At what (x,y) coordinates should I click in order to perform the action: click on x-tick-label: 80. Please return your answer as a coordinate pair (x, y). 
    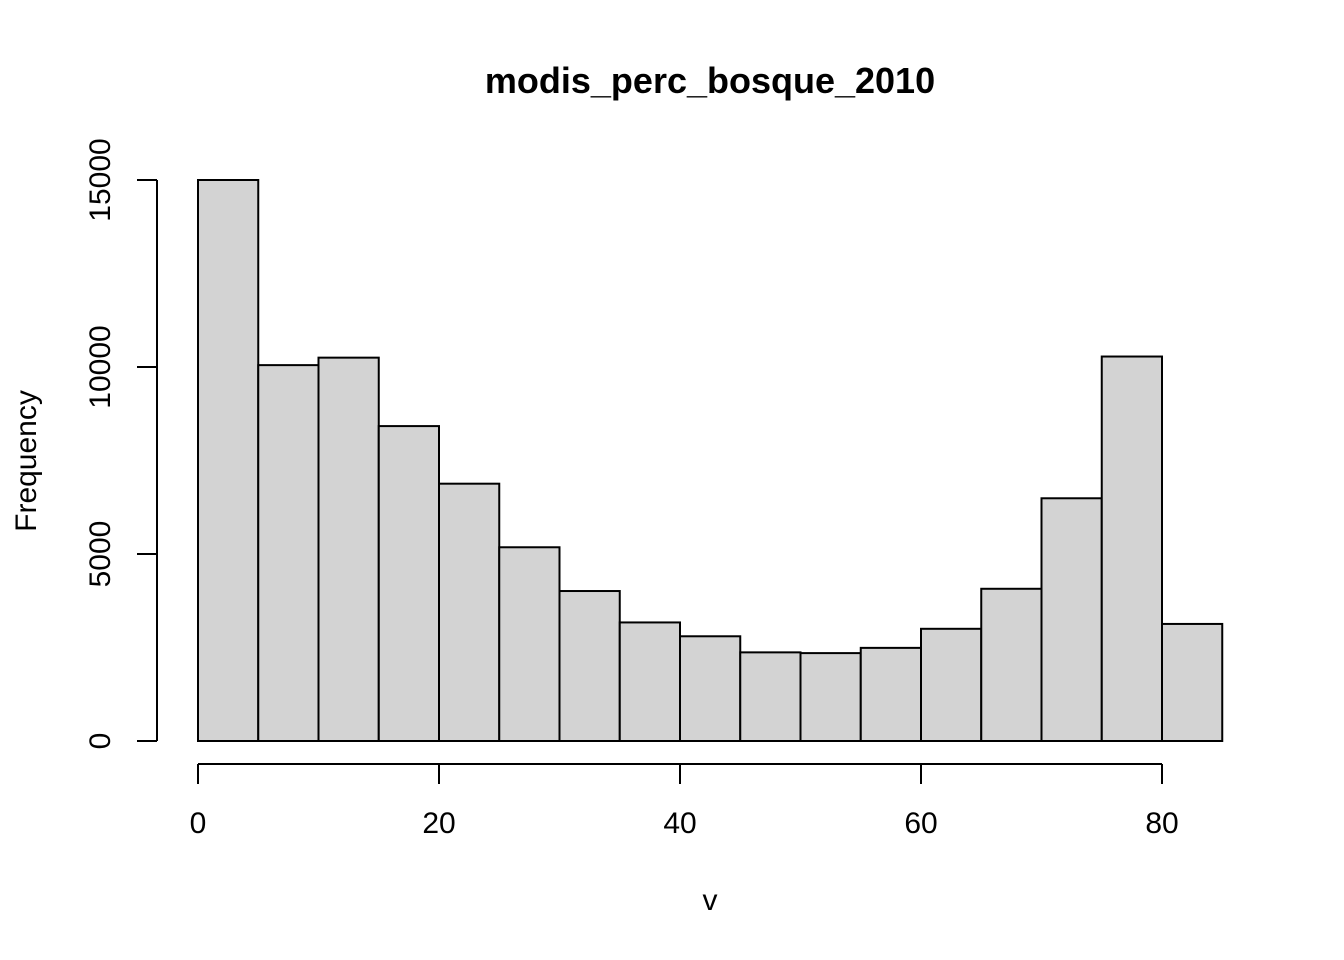
    Looking at the image, I should click on (1161, 823).